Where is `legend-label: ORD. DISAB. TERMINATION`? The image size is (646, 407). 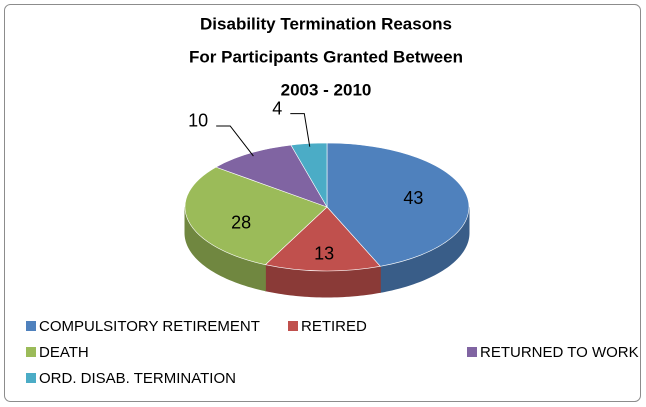 legend-label: ORD. DISAB. TERMINATION is located at coordinates (137, 378).